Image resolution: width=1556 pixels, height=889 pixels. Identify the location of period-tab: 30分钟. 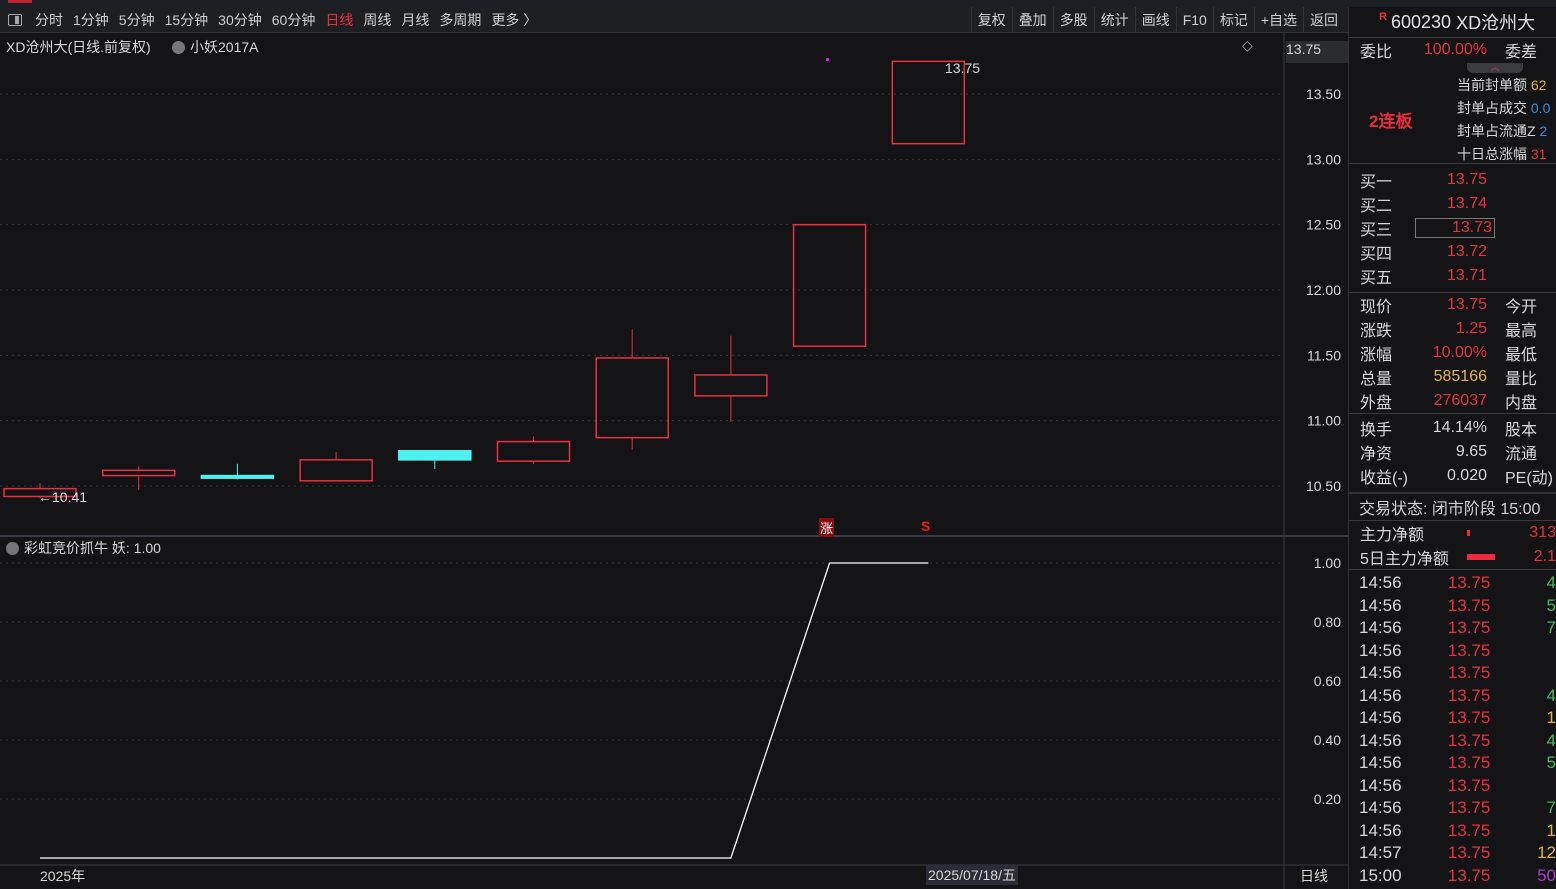
(240, 19).